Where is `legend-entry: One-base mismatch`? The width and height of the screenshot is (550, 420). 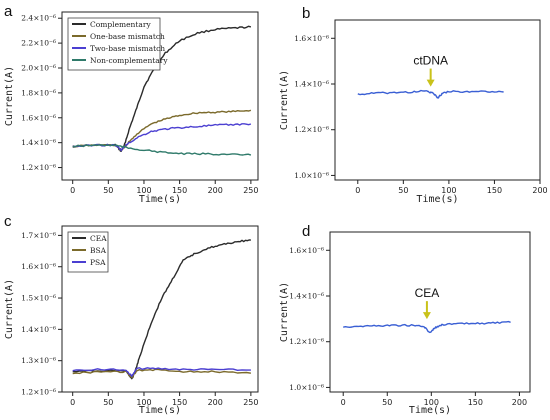 legend-entry: One-base mismatch is located at coordinates (127, 36).